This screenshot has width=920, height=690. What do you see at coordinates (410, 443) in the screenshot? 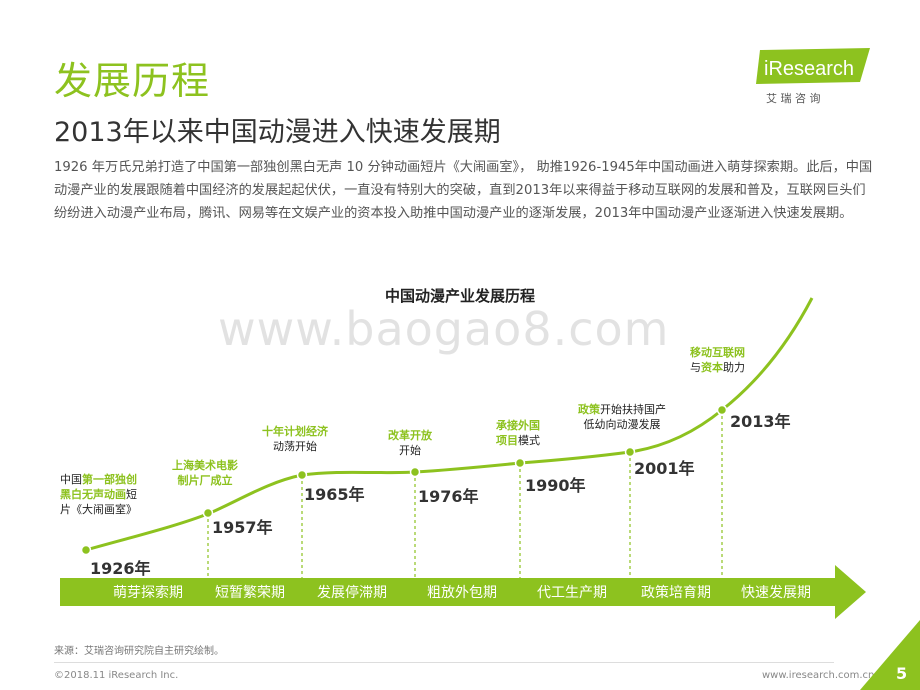
I see `milestone-description: 改革开放 开始` at bounding box center [410, 443].